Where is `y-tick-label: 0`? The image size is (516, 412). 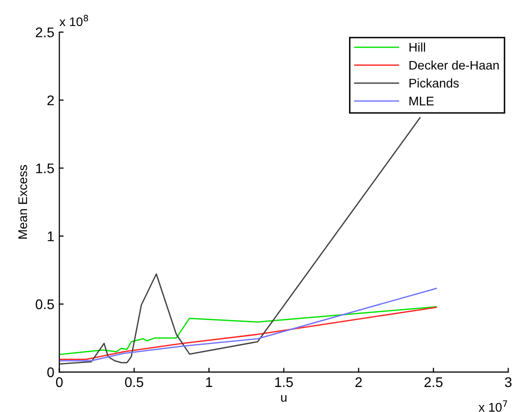
y-tick-label: 0 is located at coordinates (50, 372).